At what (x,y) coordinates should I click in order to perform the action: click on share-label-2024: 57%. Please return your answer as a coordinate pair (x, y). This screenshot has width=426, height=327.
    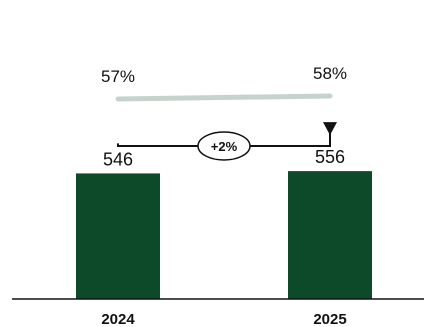
    Looking at the image, I should click on (118, 76).